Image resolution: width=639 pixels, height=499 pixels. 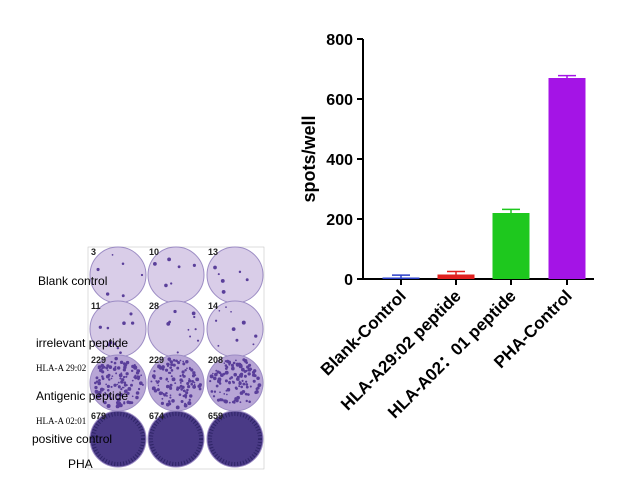 I want to click on well-count: 674, so click(x=156, y=416).